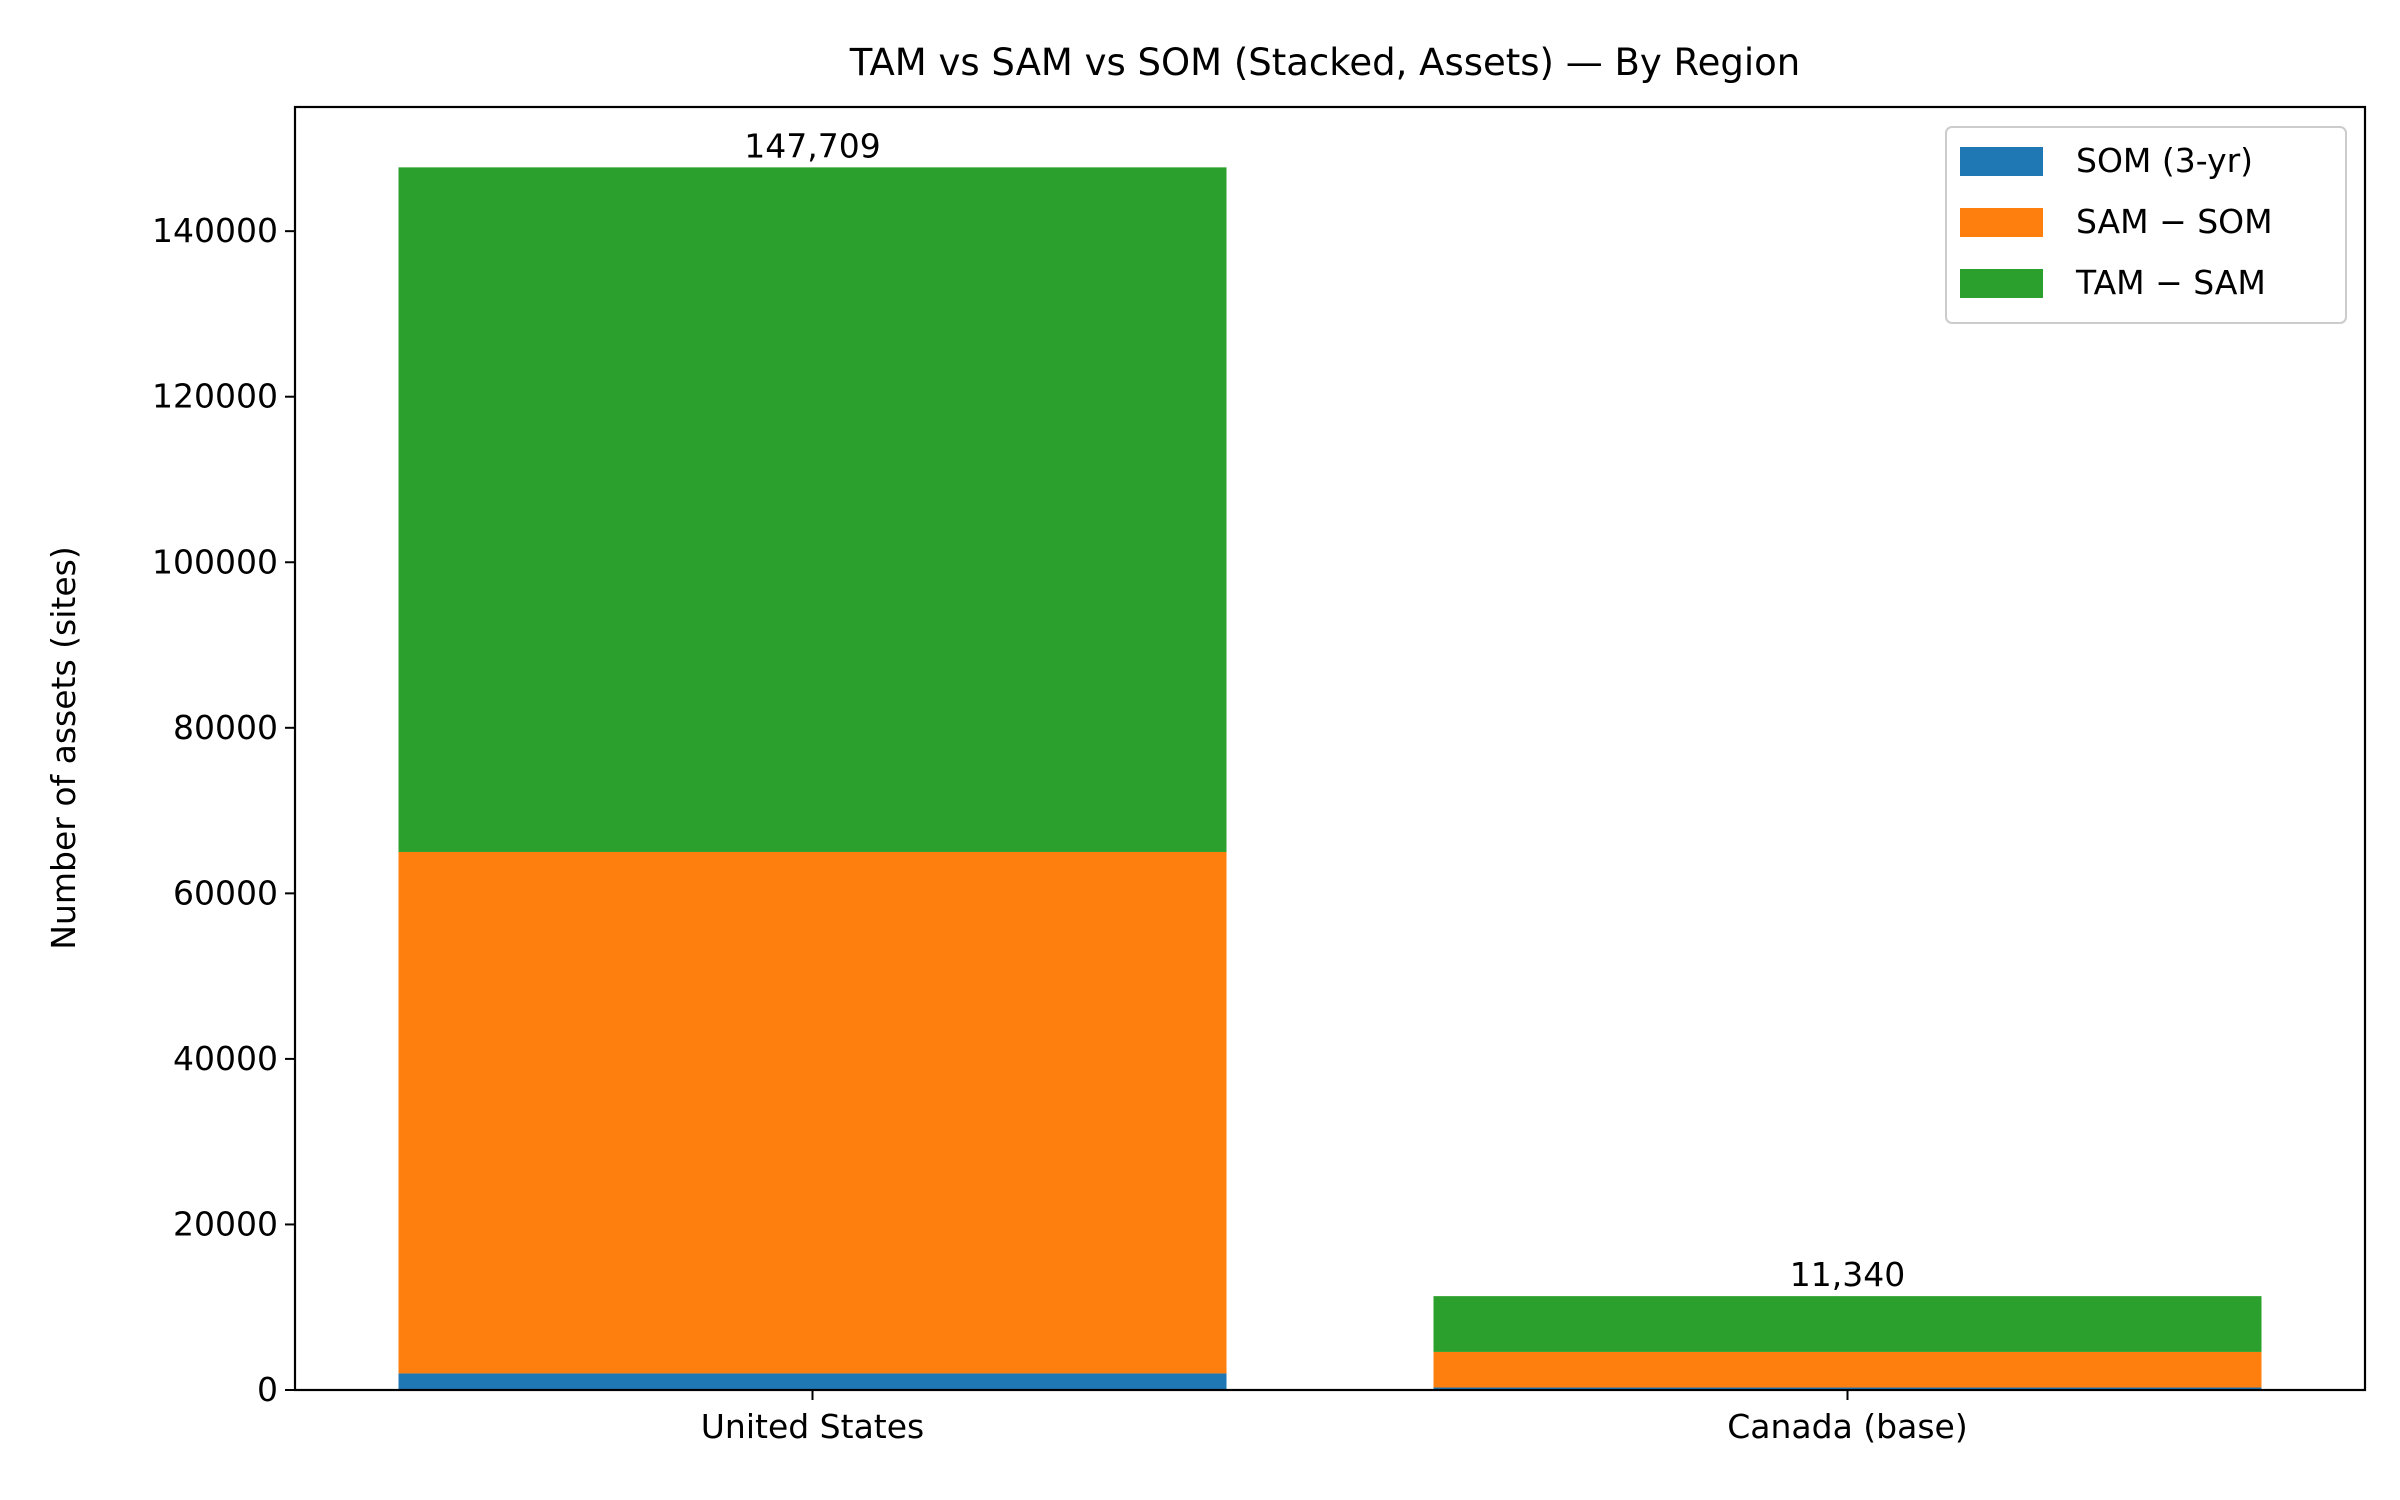 This screenshot has height=1500, width=2400. What do you see at coordinates (225, 727) in the screenshot?
I see `y-tick-label: 80000` at bounding box center [225, 727].